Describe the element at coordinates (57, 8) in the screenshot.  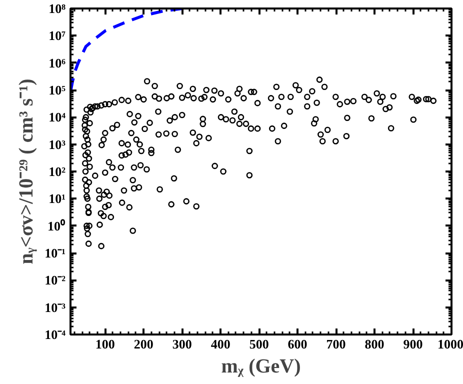
I see `y-tick-label: 10⁸` at that location.